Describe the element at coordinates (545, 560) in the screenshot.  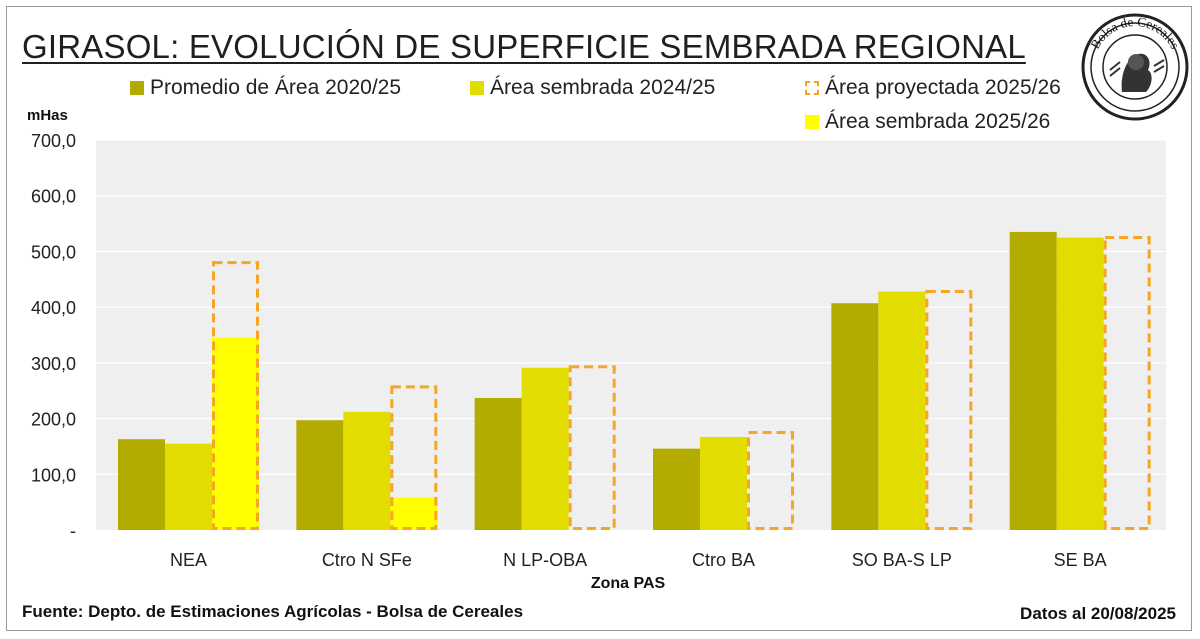
I see `x-tick-label: N LP-OBA` at that location.